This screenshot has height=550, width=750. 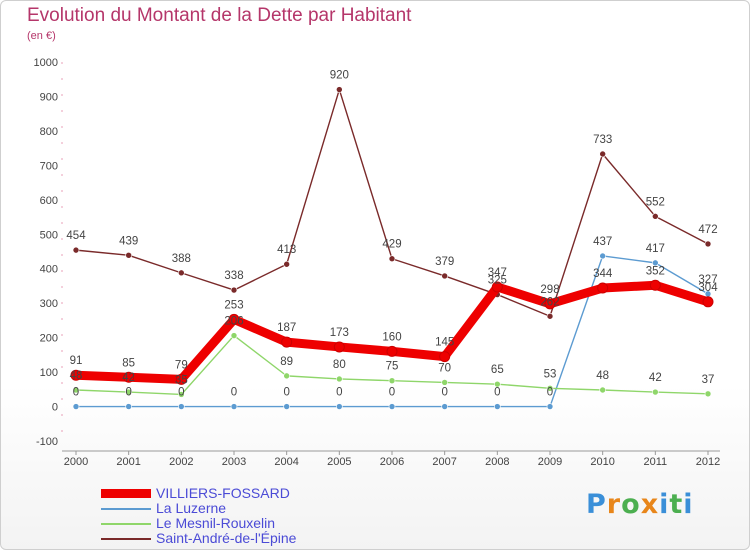 I want to click on data-label: 552, so click(x=655, y=202).